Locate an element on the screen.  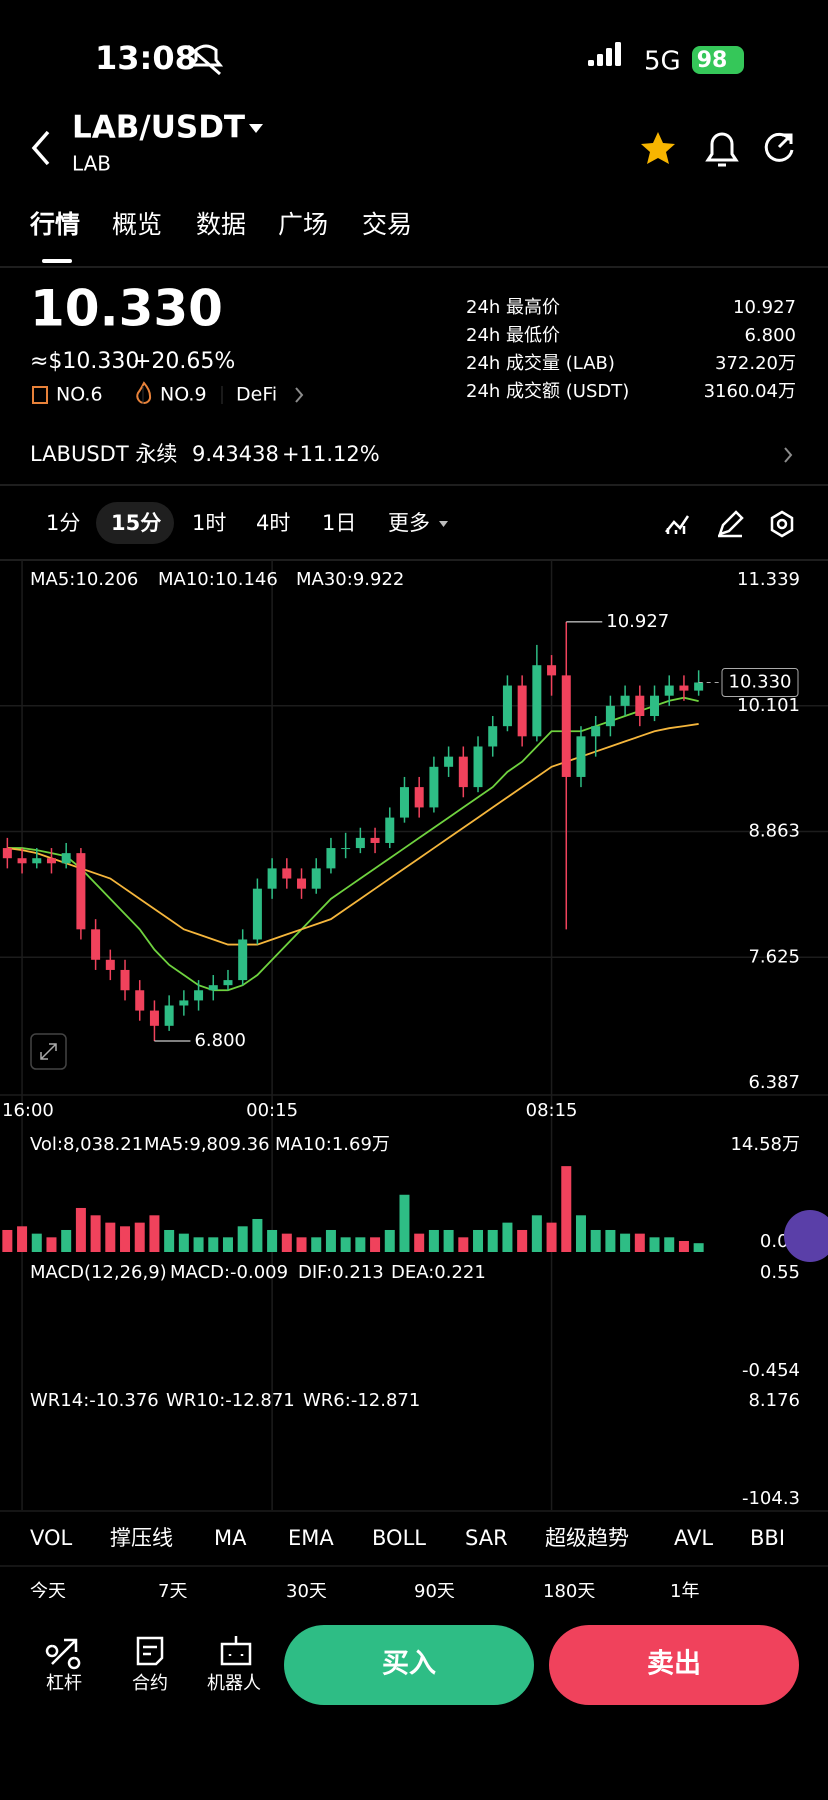
floating-assistant is located at coordinates (806, 1236).